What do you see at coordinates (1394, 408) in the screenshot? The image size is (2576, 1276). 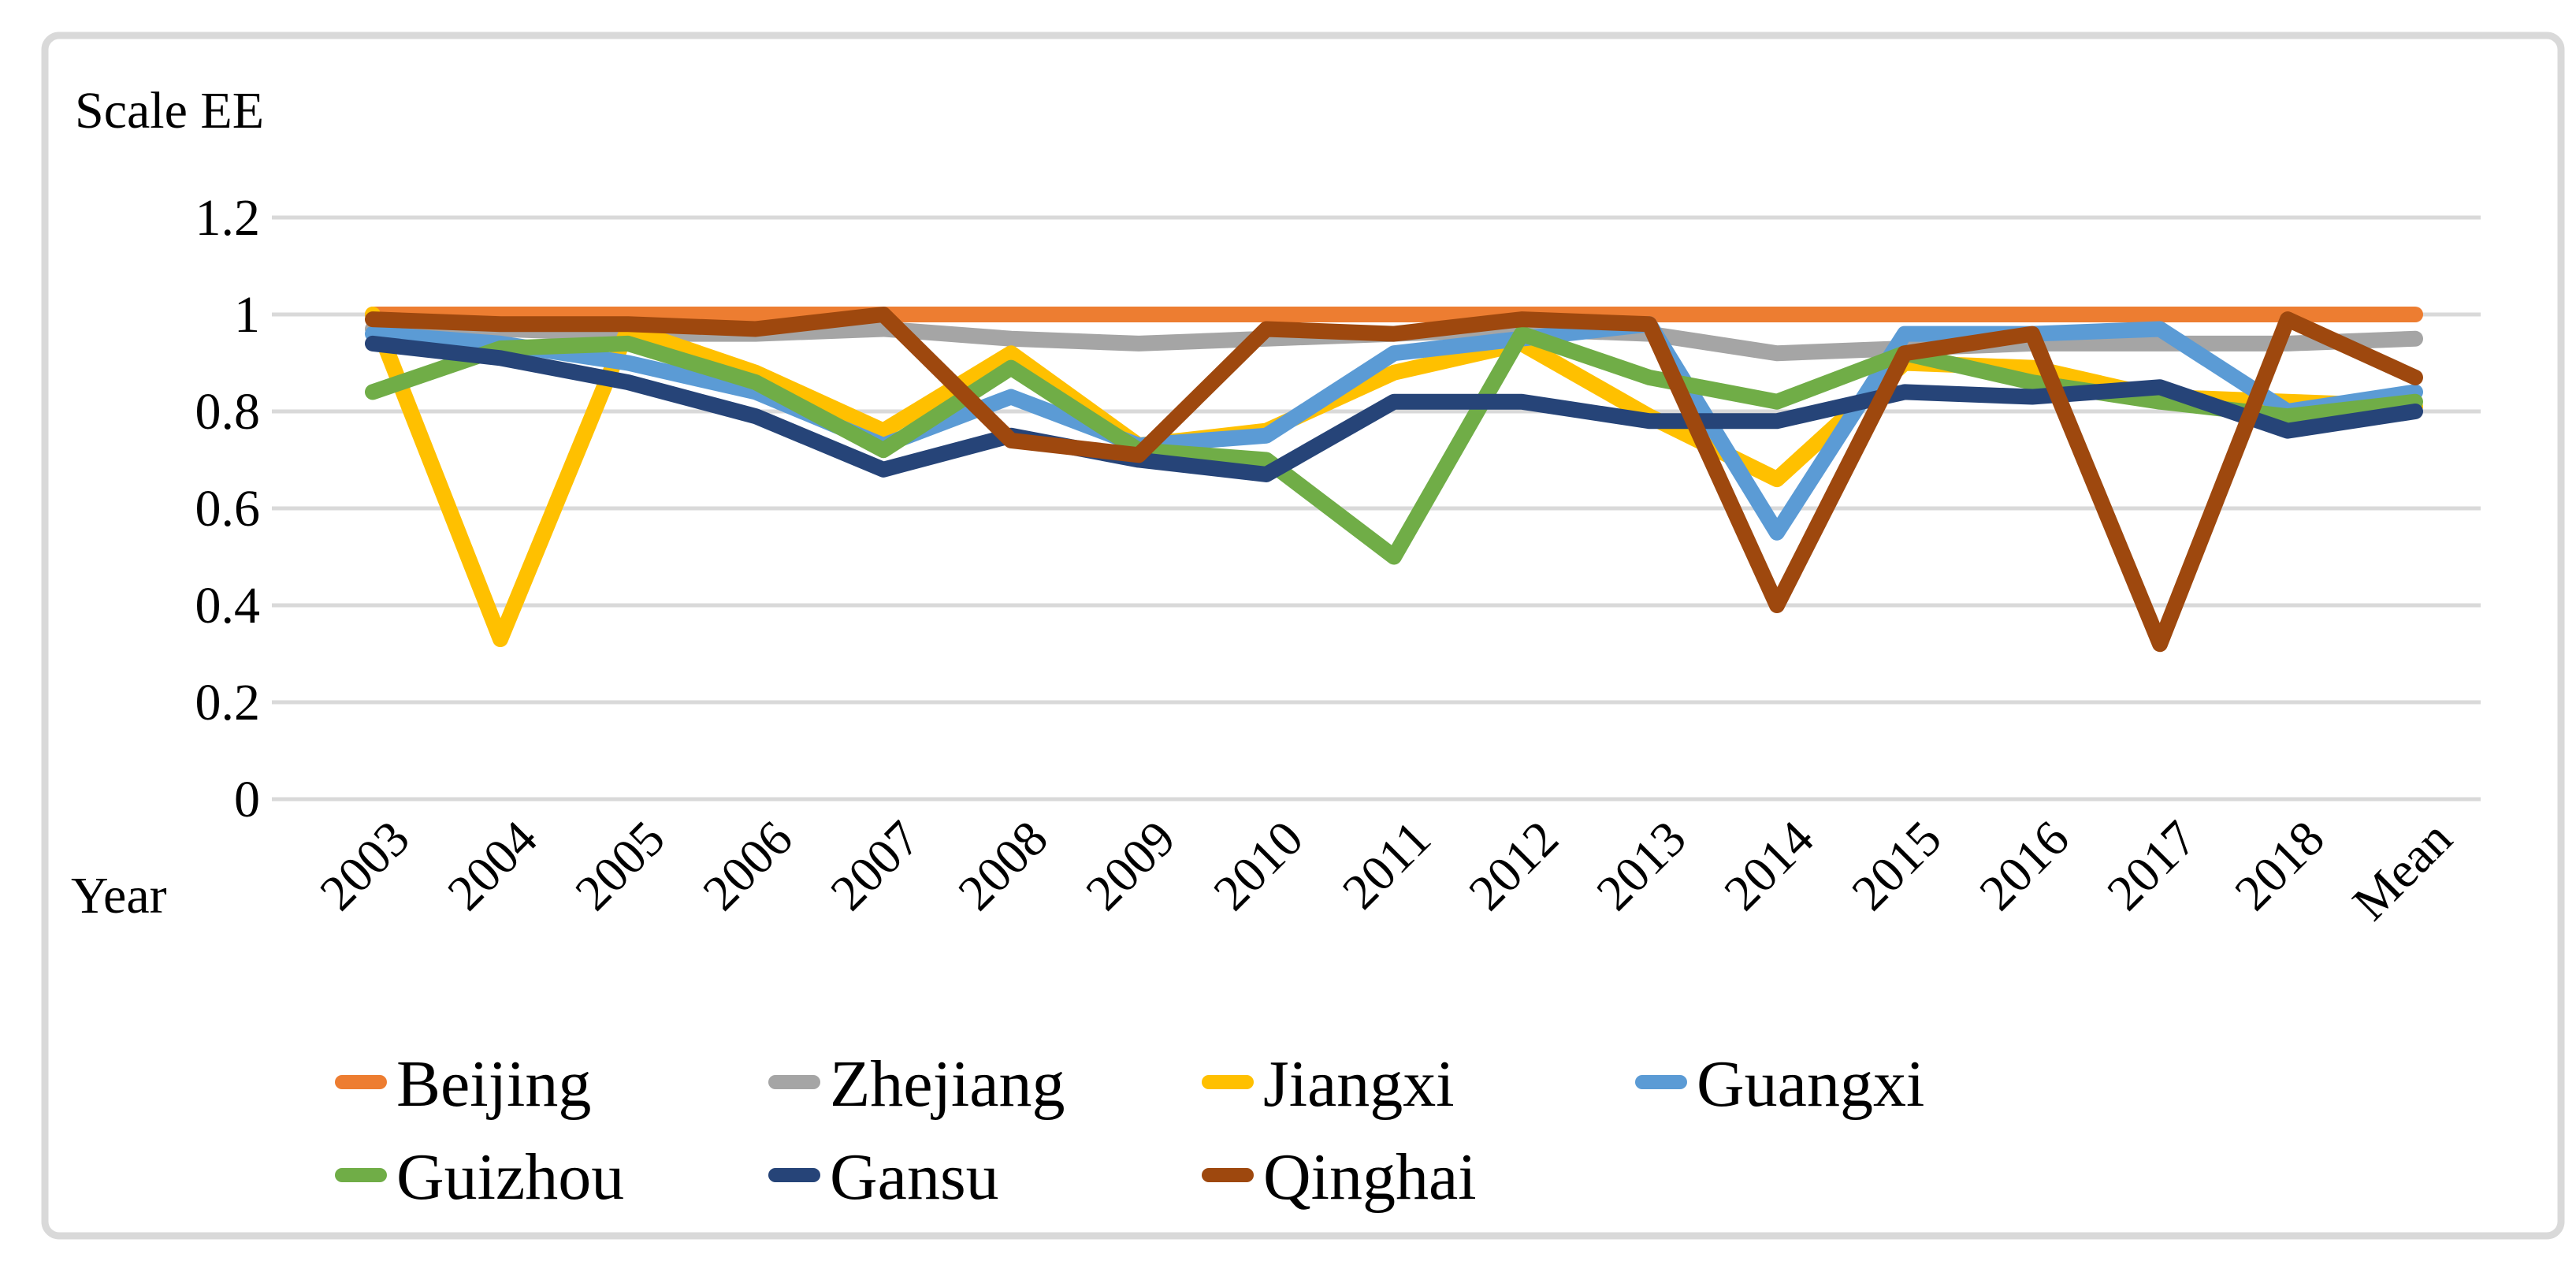 I see `series-line-gansu` at bounding box center [1394, 408].